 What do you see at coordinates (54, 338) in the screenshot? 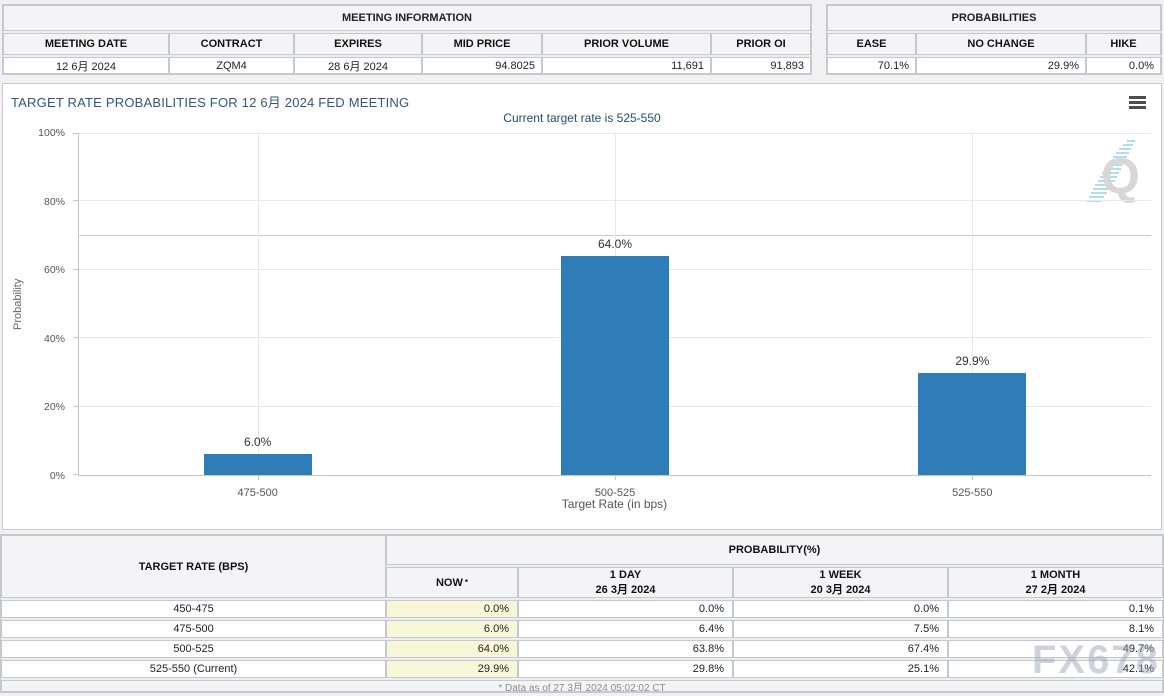
I see `y-tick-label: 40%` at bounding box center [54, 338].